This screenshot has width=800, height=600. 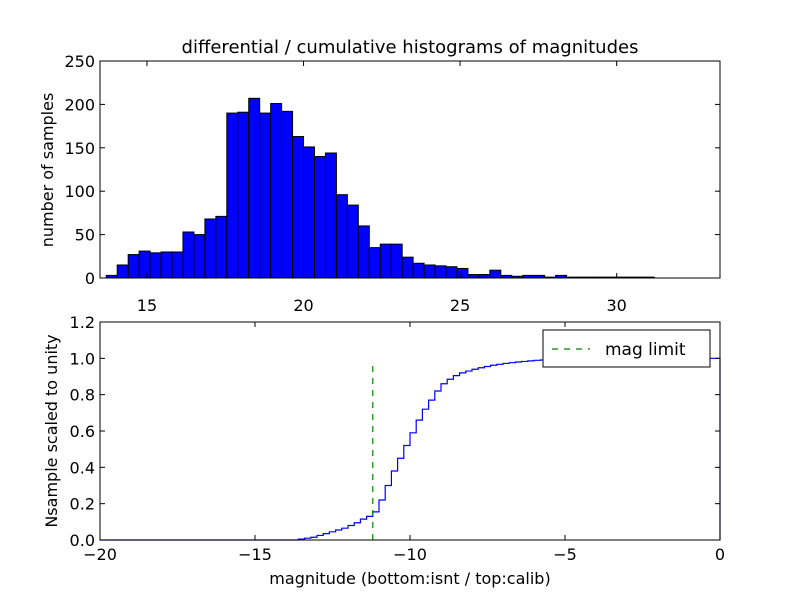 What do you see at coordinates (82, 467) in the screenshot?
I see `bottom-y-tick-label: 0.4` at bounding box center [82, 467].